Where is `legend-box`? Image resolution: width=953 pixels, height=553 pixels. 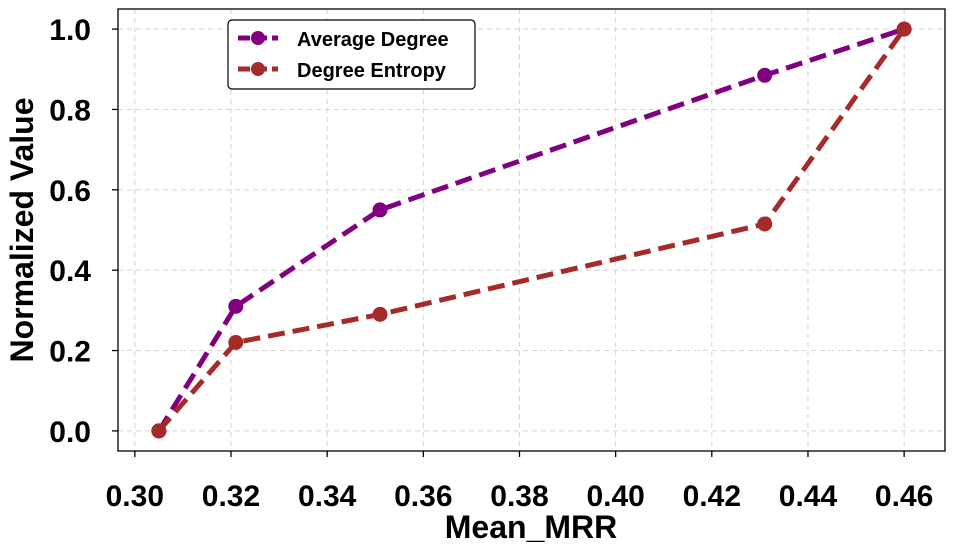
legend-box is located at coordinates (351, 54).